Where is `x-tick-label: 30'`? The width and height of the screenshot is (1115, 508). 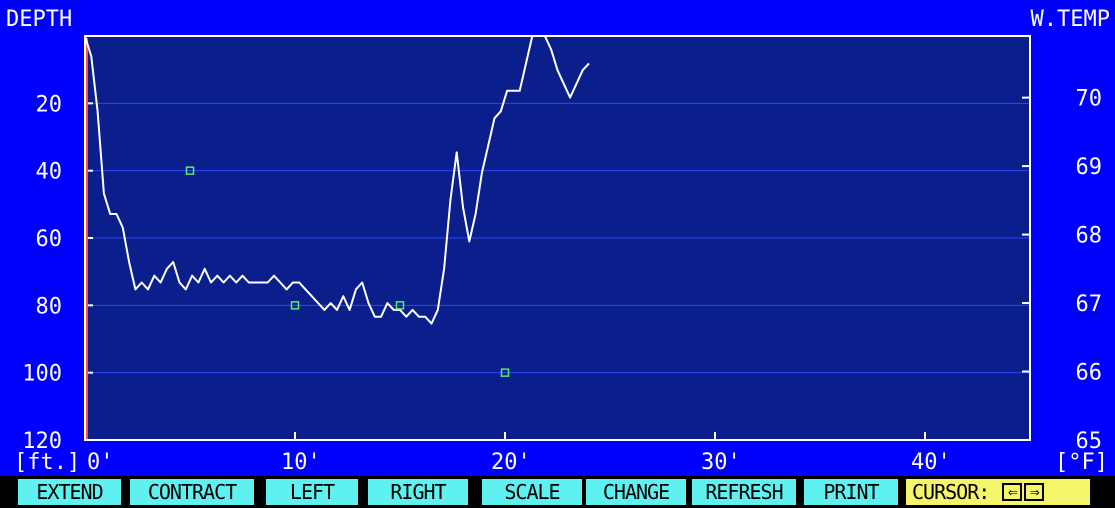 x-tick-label: 30' is located at coordinates (721, 462).